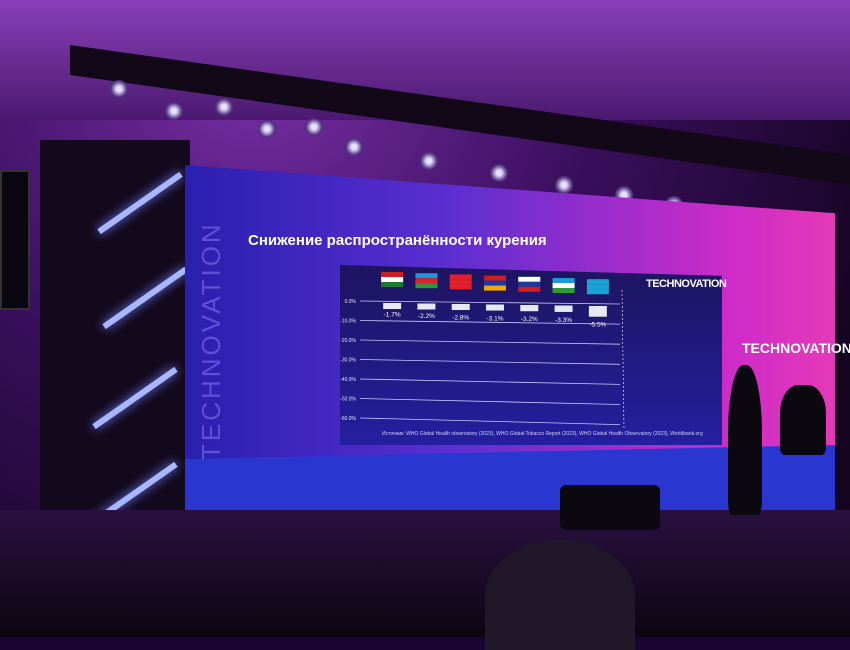  I want to click on y-tick-label: -20.0%, so click(348, 341).